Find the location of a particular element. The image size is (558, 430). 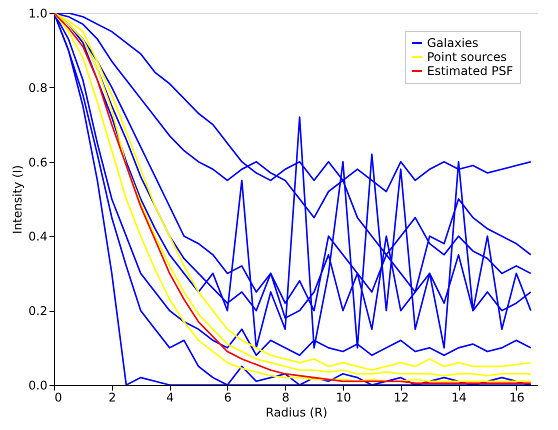

x-tick-label: 16 is located at coordinates (516, 397).